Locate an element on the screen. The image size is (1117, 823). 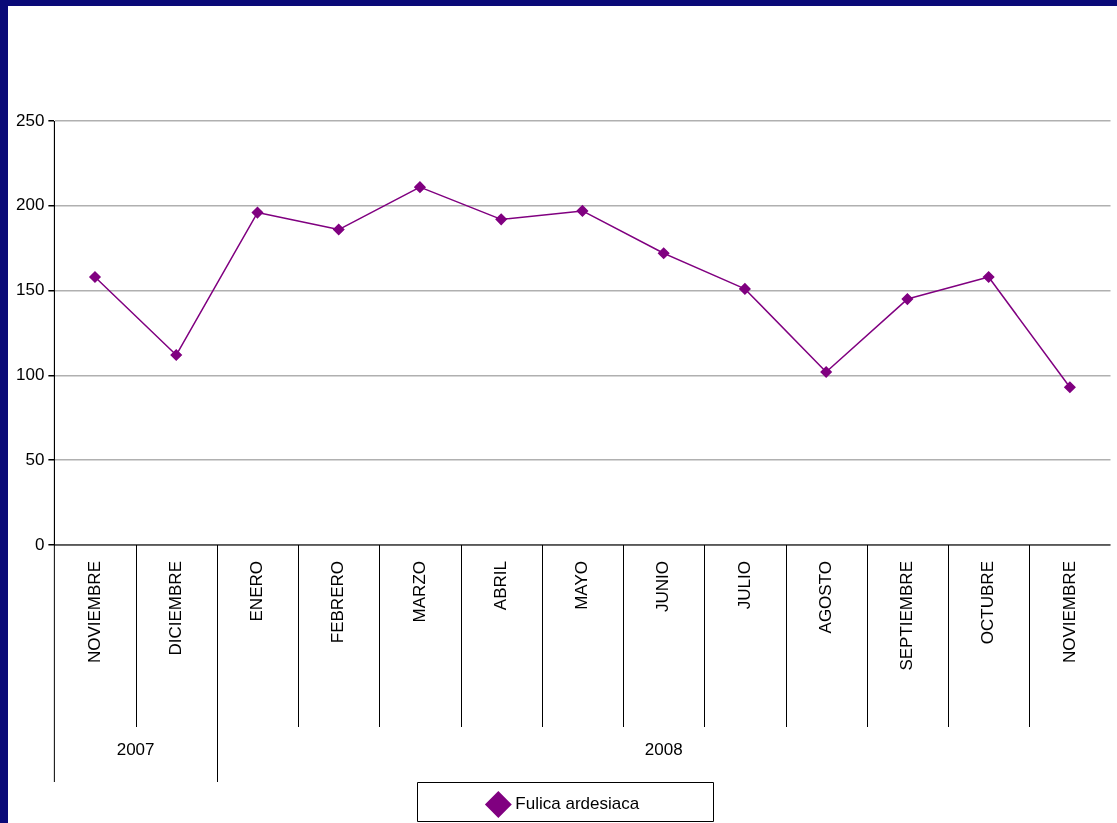
y-tick-label: 50 is located at coordinates (35, 459).